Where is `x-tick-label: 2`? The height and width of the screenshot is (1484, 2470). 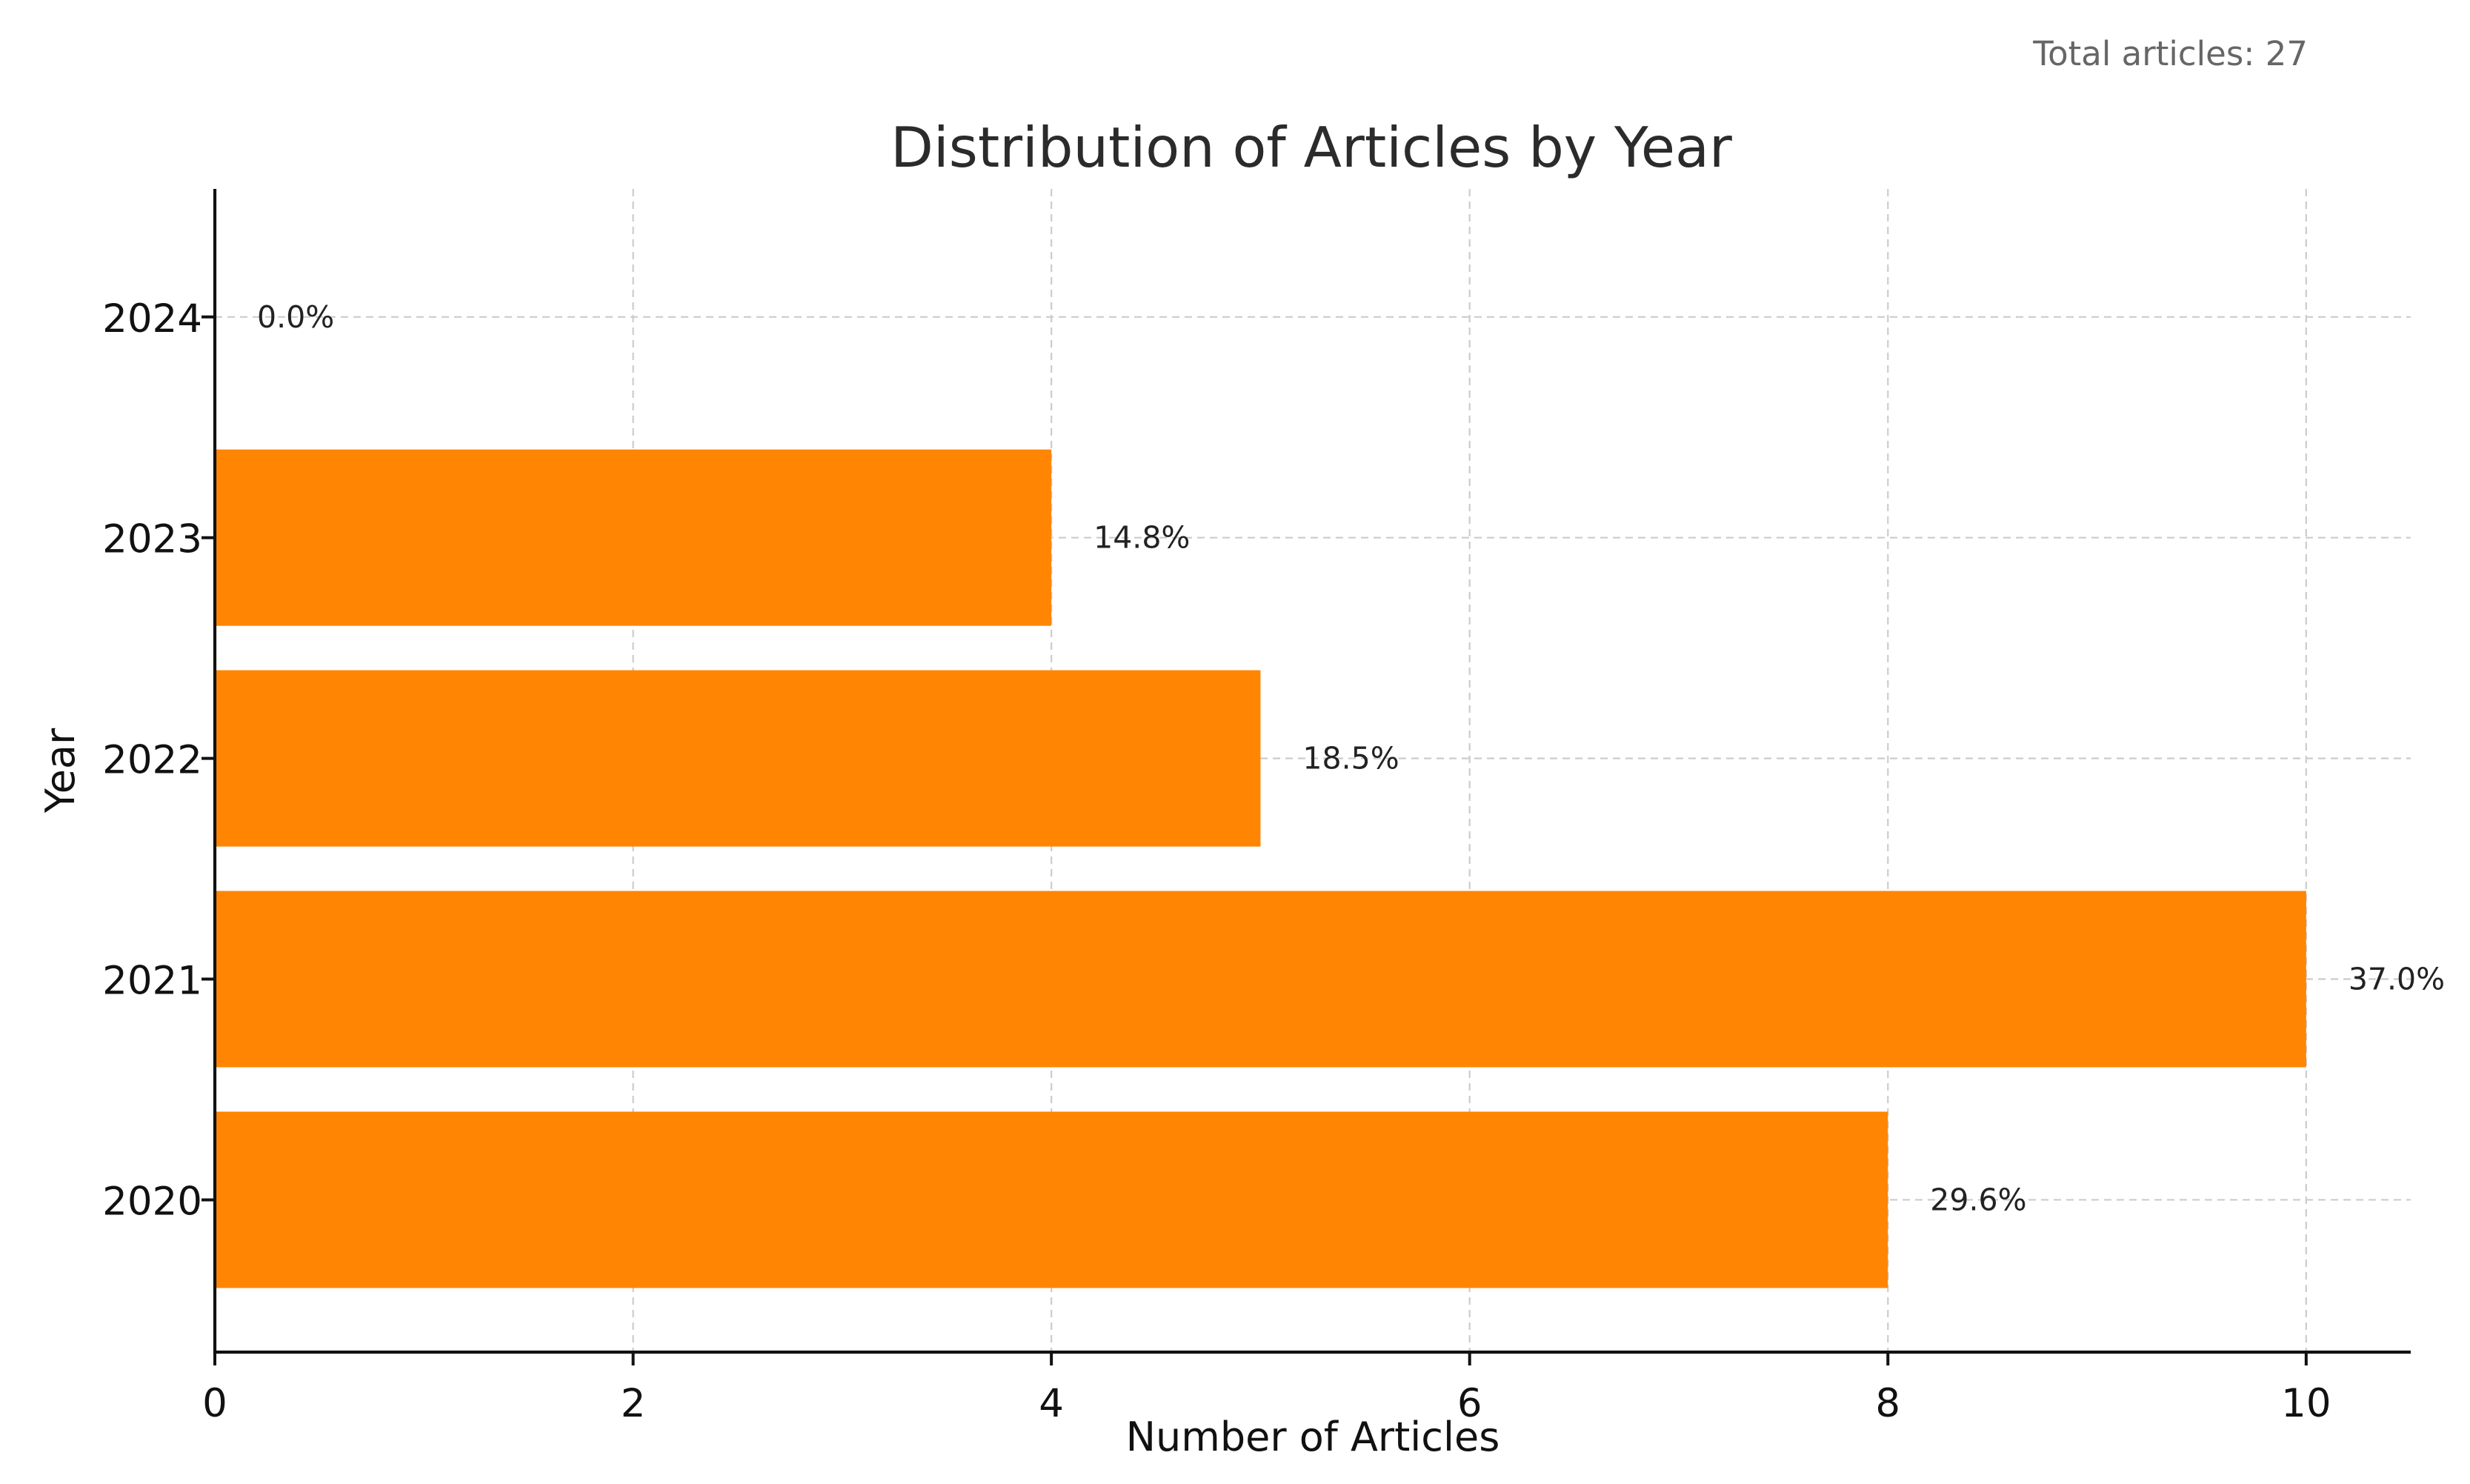
x-tick-label: 2 is located at coordinates (633, 1403).